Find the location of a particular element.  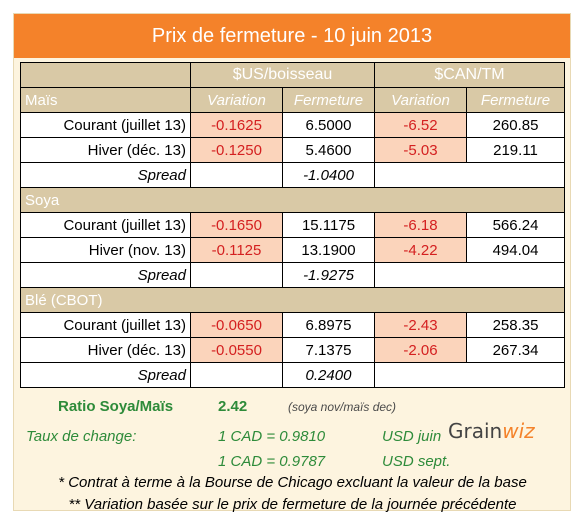

can-variation: -6.18 is located at coordinates (420, 225).